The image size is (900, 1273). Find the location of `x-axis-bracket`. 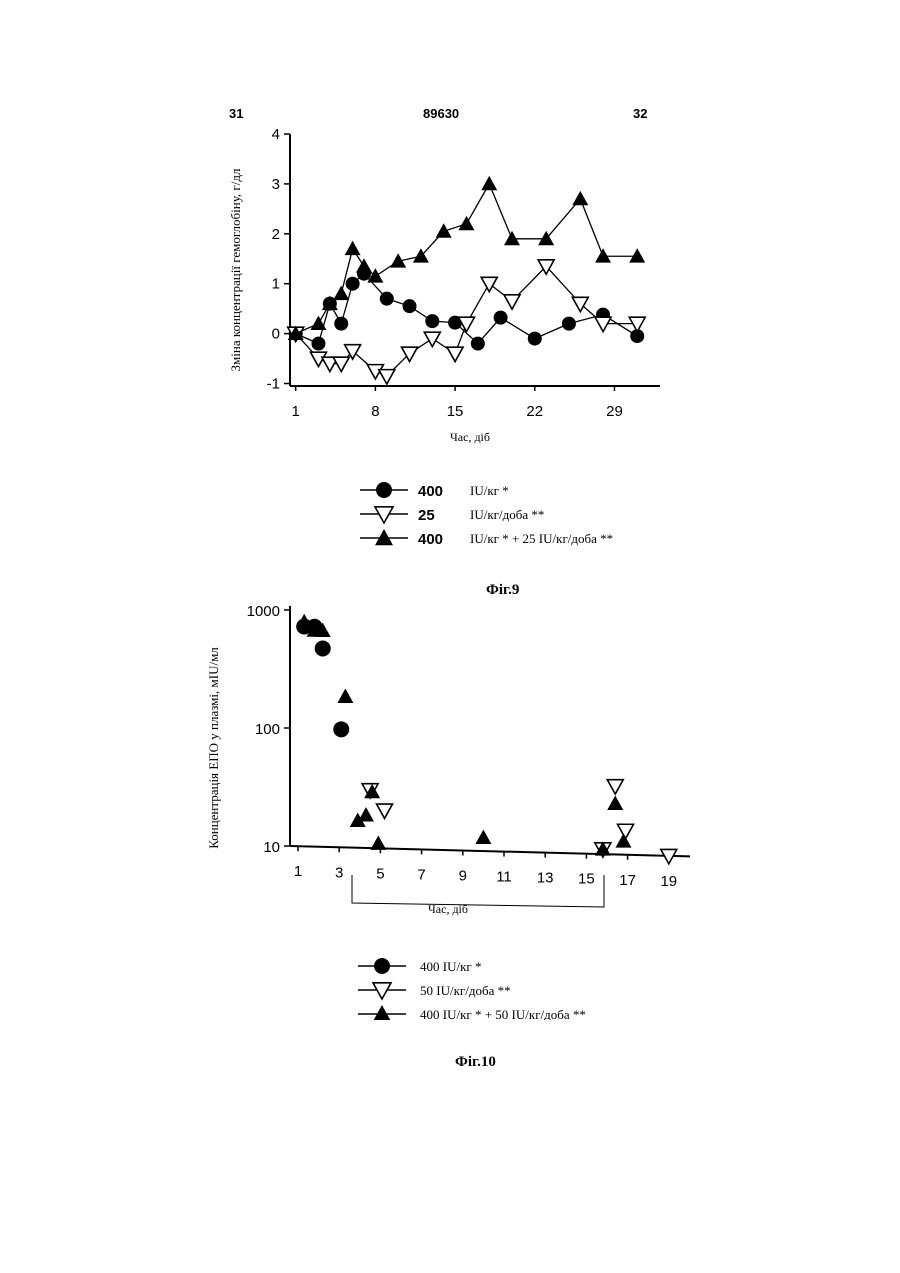

x-axis-bracket is located at coordinates (478, 891).